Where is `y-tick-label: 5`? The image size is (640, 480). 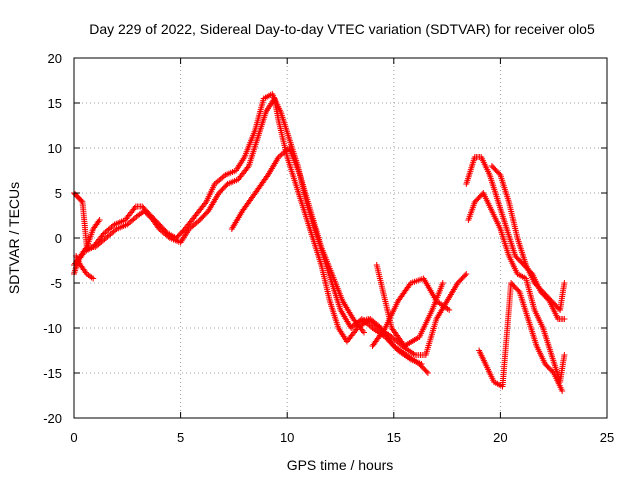
y-tick-label: 5 is located at coordinates (58, 193).